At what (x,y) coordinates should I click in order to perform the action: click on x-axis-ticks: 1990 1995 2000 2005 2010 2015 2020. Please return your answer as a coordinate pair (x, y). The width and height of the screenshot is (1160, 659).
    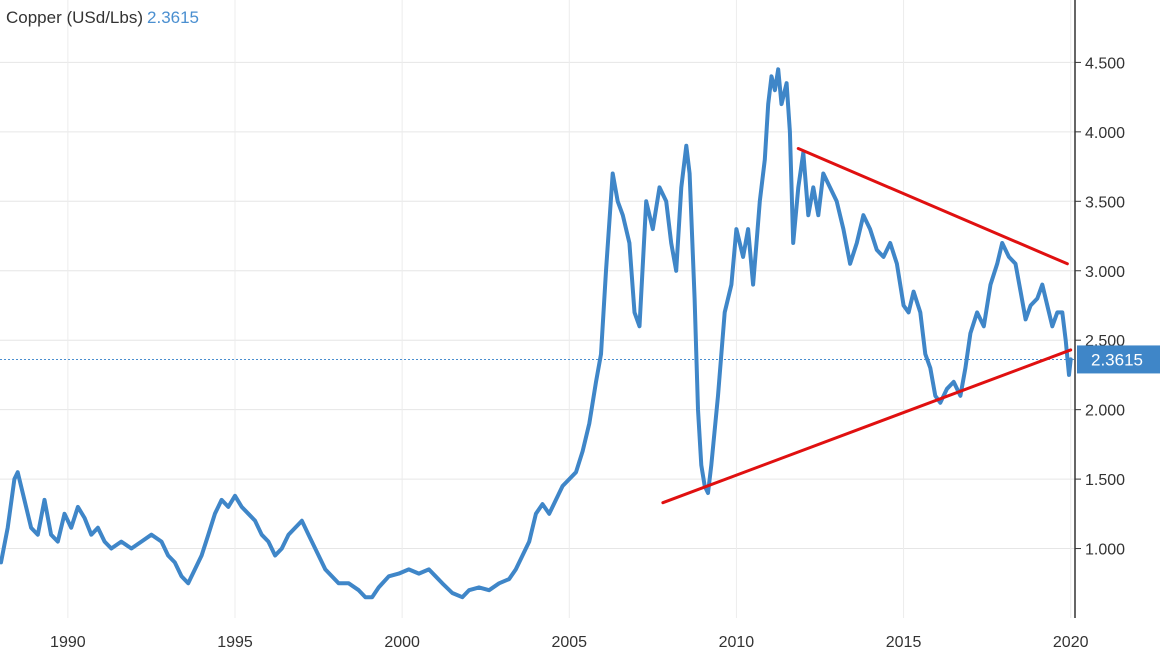
    Looking at the image, I should click on (569, 642).